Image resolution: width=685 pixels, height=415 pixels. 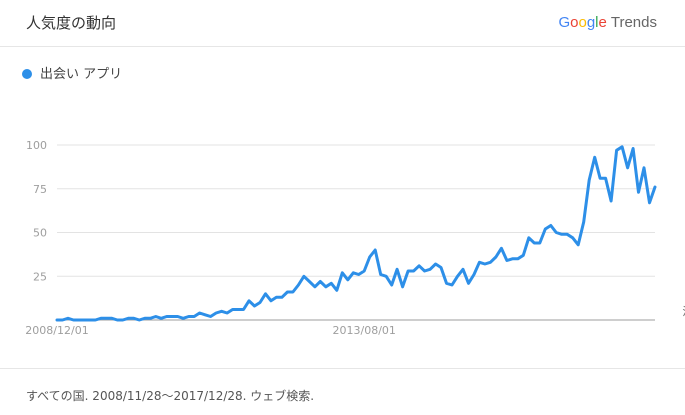 I want to click on legend-dot, so click(x=27, y=74).